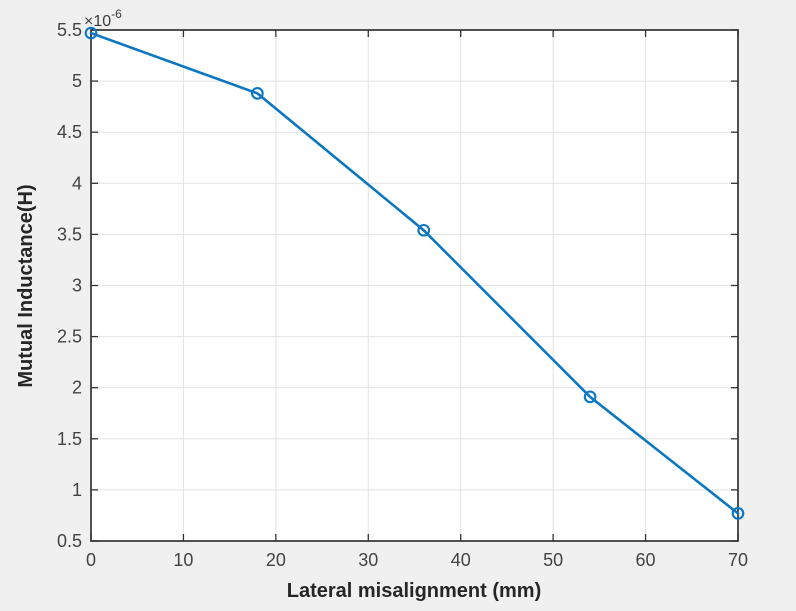  Describe the element at coordinates (414, 591) in the screenshot. I see `x-axis-label: Lateral misalignment (mm)` at that location.